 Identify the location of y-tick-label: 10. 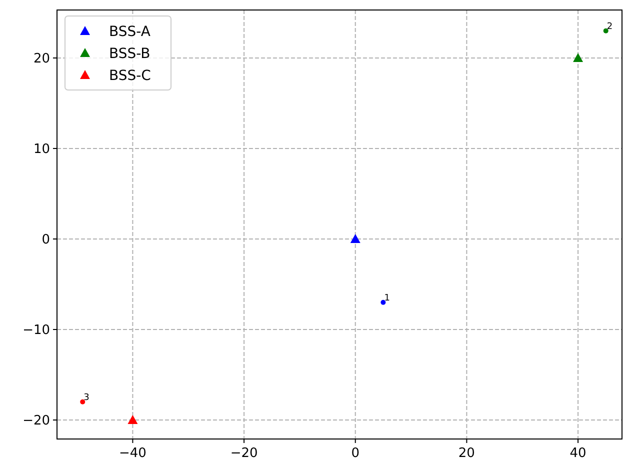
(41, 149).